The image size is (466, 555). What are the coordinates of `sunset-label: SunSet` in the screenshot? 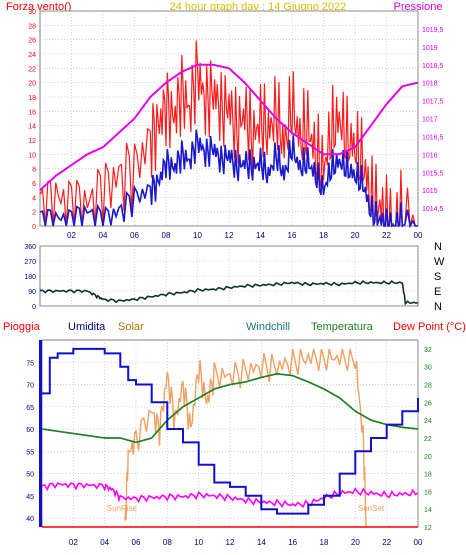 It's located at (371, 508).